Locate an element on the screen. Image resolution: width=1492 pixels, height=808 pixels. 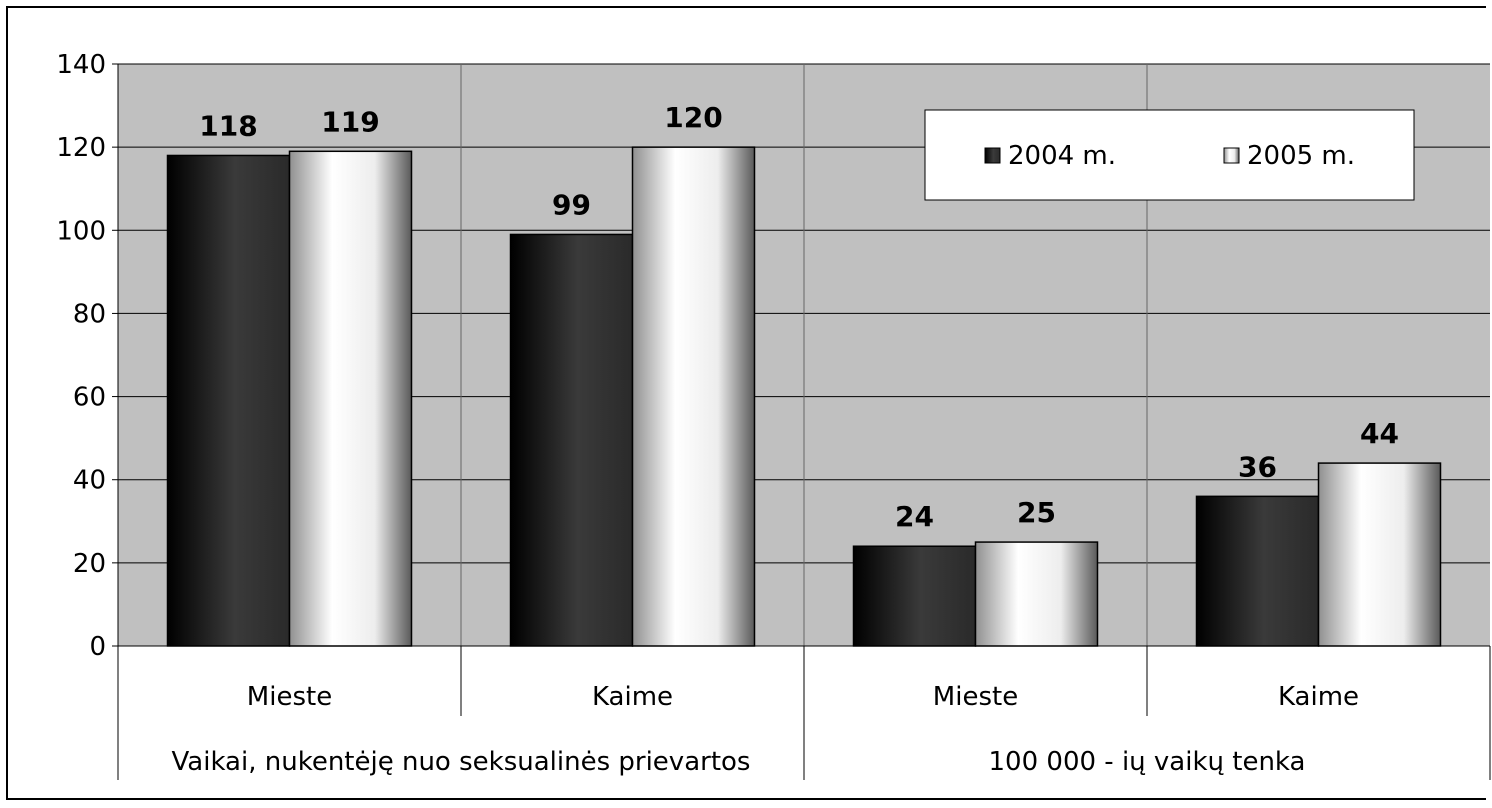
data-label-2005-3: 44 is located at coordinates (1379, 433).